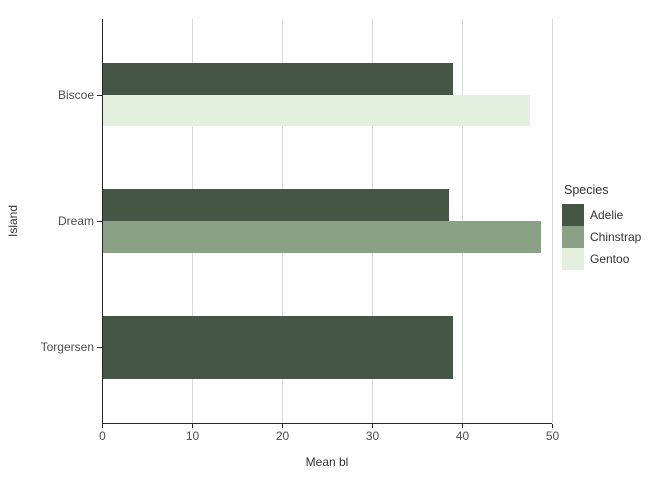  What do you see at coordinates (607, 215) in the screenshot?
I see `legend-item-label-adelie: Adelie` at bounding box center [607, 215].